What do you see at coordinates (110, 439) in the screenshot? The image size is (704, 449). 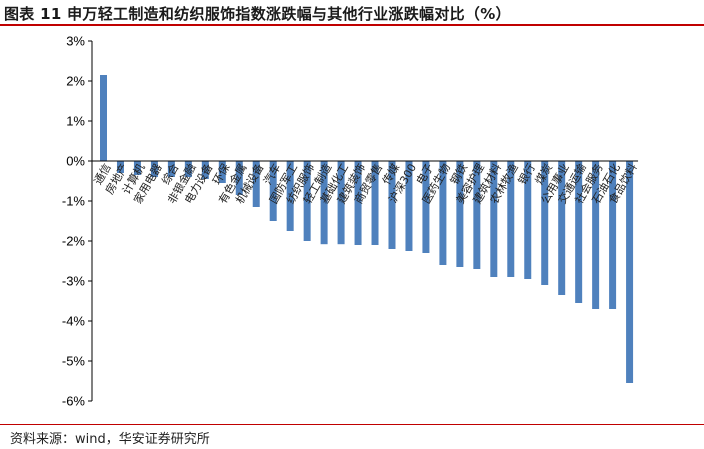 I see `source-note: 资料来源：wind，华安证券研究所` at bounding box center [110, 439].